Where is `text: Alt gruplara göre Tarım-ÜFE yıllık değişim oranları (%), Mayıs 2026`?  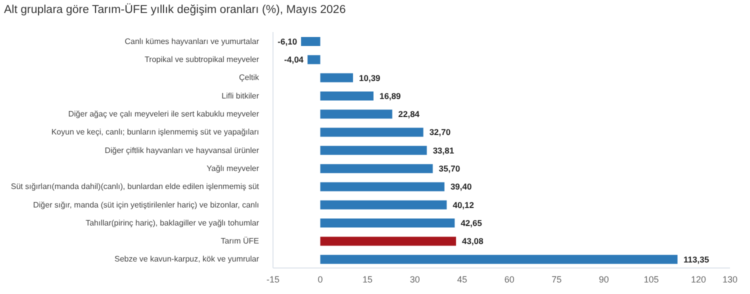 text: Alt gruplara göre Tarım-ÜFE yıllık değişim oranları (%), Mayıs 2026 is located at coordinates (175, 11).